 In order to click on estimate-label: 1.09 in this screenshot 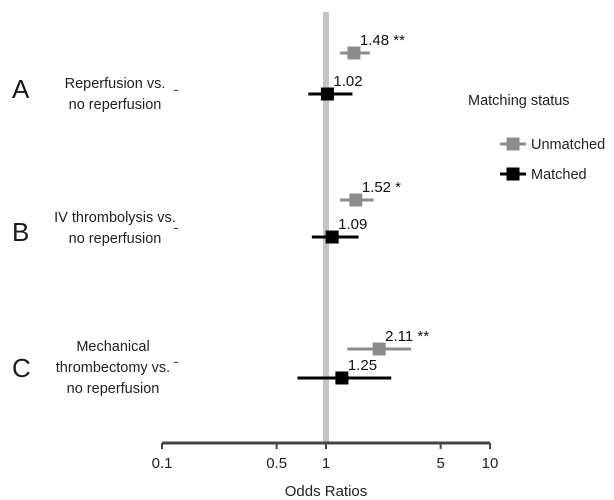, I will do `click(352, 224)`.